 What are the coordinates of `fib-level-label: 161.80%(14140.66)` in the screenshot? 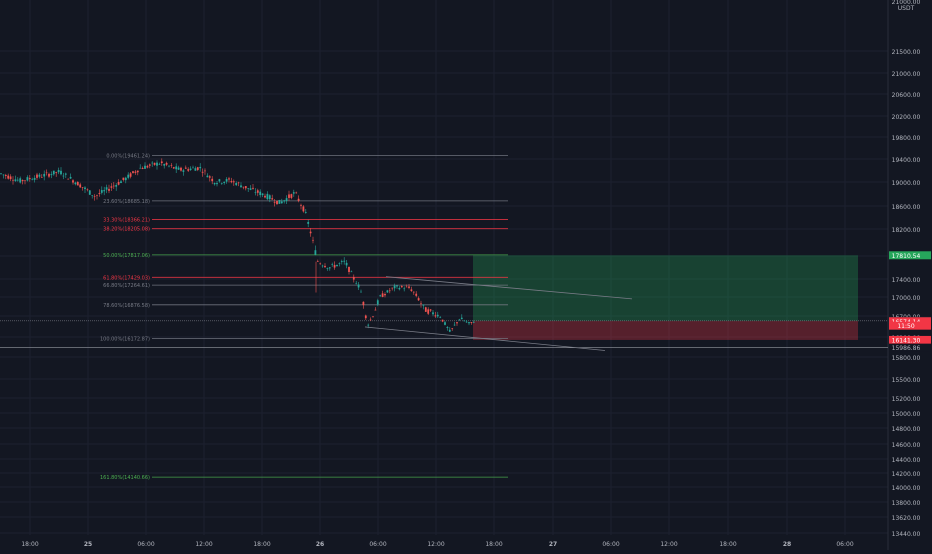 It's located at (125, 478).